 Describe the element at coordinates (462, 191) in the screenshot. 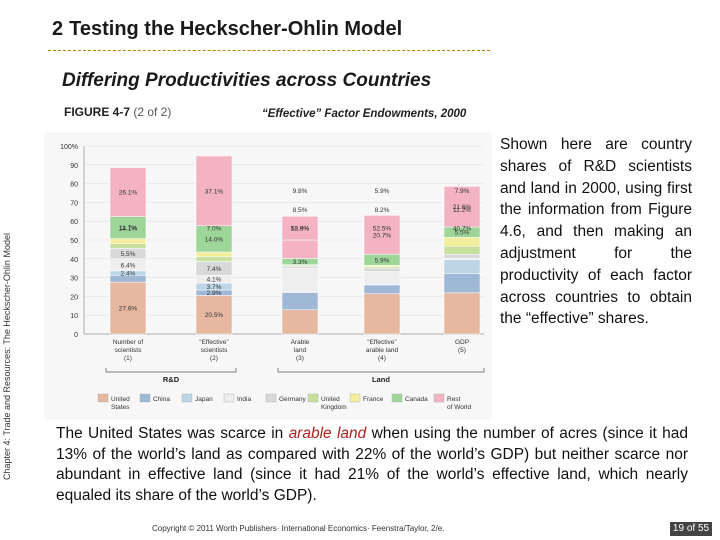

I see `segment-label: 7.9%` at that location.